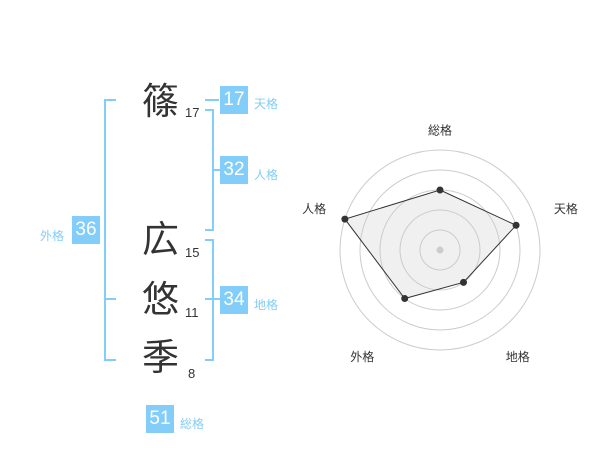 This screenshot has height=470, width=600. Describe the element at coordinates (518, 356) in the screenshot. I see `radar-axis-label: 地格` at that location.